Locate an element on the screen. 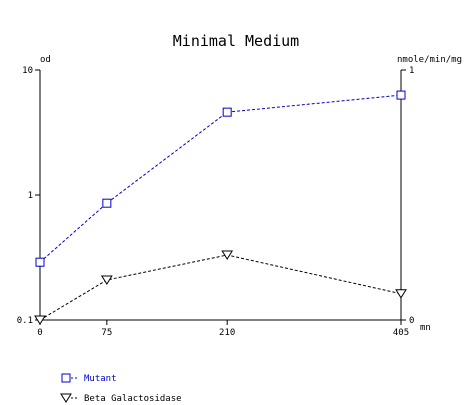 This screenshot has height=405, width=472. legend-label: Mutant is located at coordinates (100, 379).